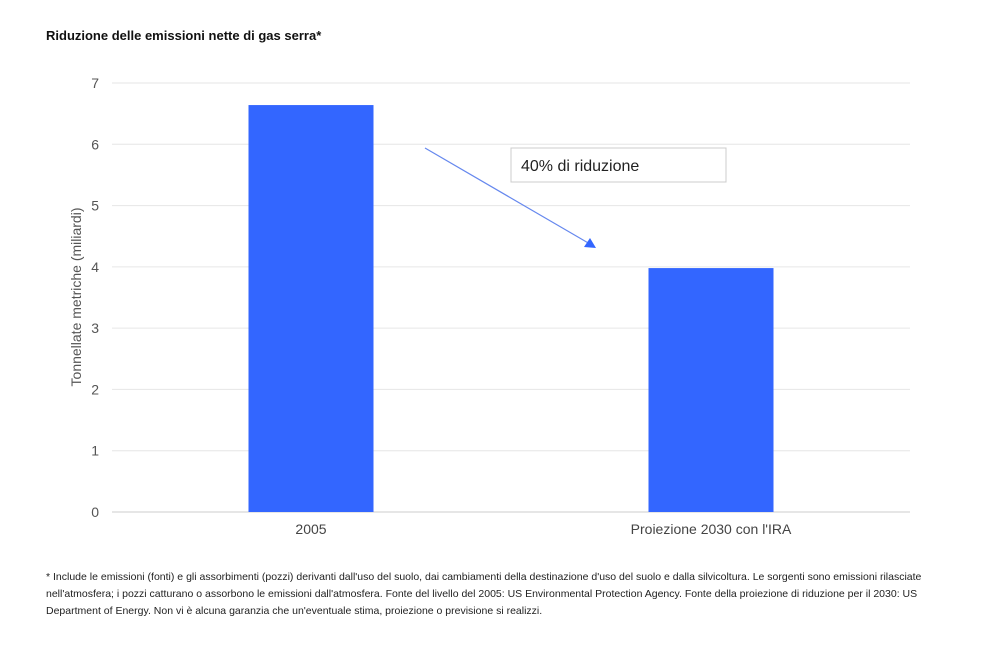 The image size is (982, 651). I want to click on x-tick-label: 2005, so click(310, 529).